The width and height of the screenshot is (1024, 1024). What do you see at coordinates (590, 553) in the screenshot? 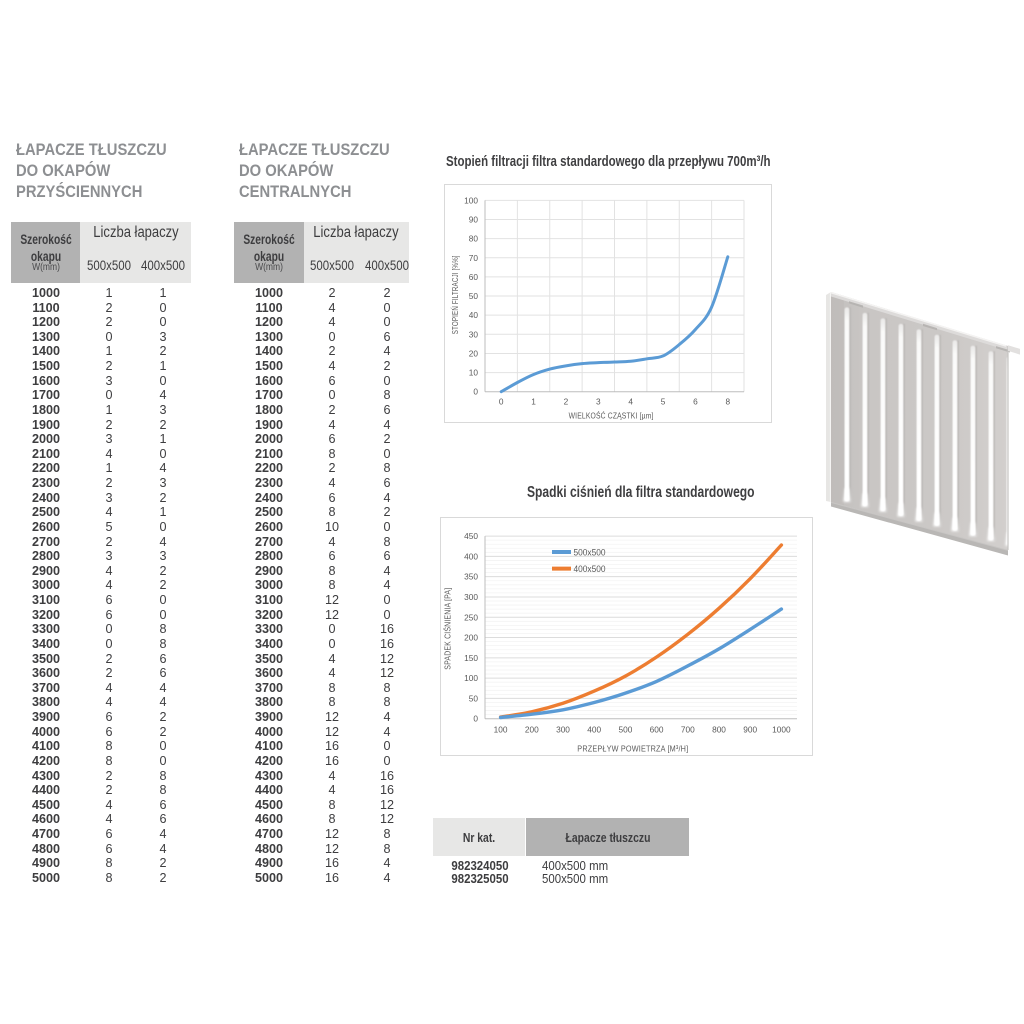
I see `svg-text: 500x500` at bounding box center [590, 553].